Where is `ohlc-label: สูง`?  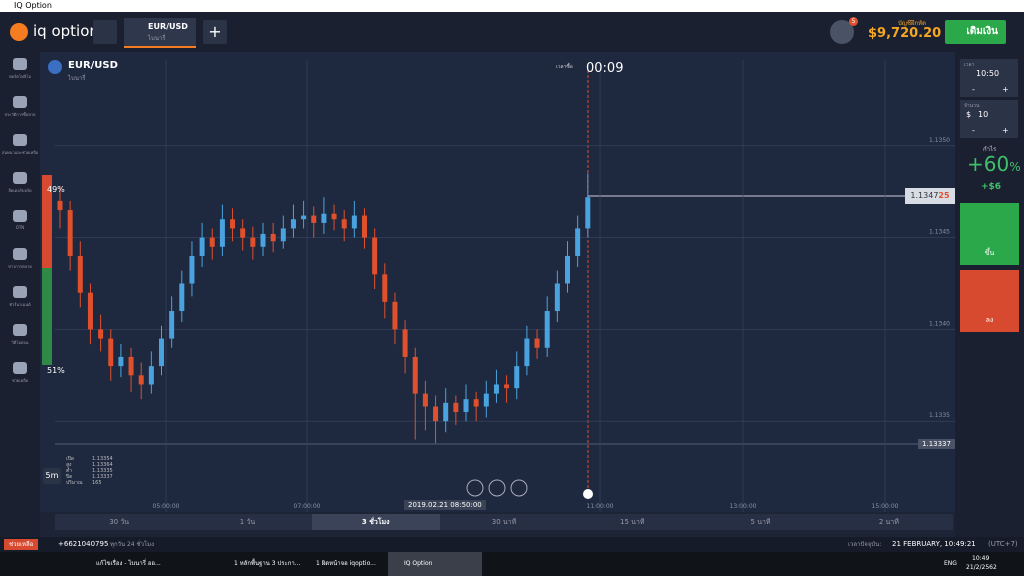
ohlc-label: สูง is located at coordinates (69, 465).